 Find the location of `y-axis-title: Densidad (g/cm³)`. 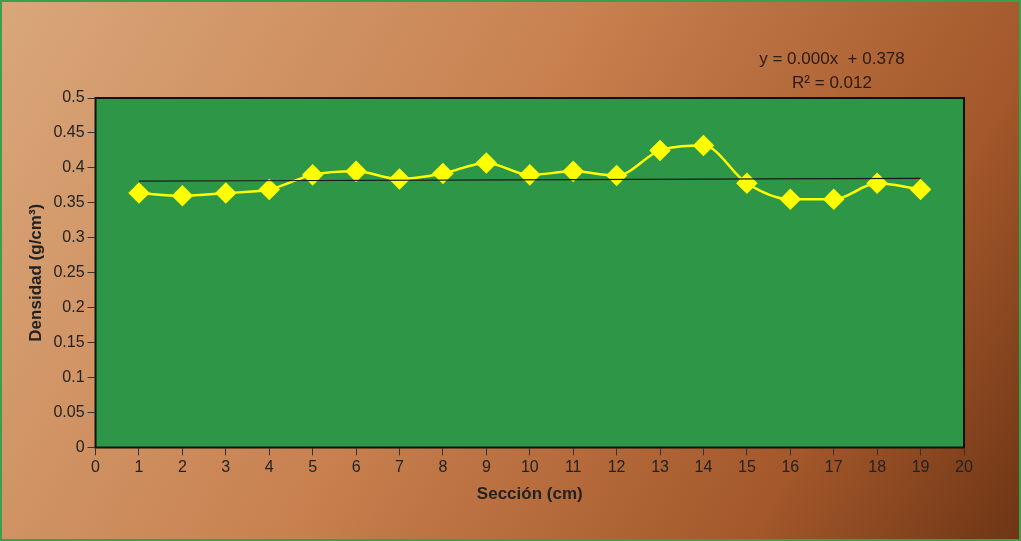

y-axis-title: Densidad (g/cm³) is located at coordinates (35, 272).